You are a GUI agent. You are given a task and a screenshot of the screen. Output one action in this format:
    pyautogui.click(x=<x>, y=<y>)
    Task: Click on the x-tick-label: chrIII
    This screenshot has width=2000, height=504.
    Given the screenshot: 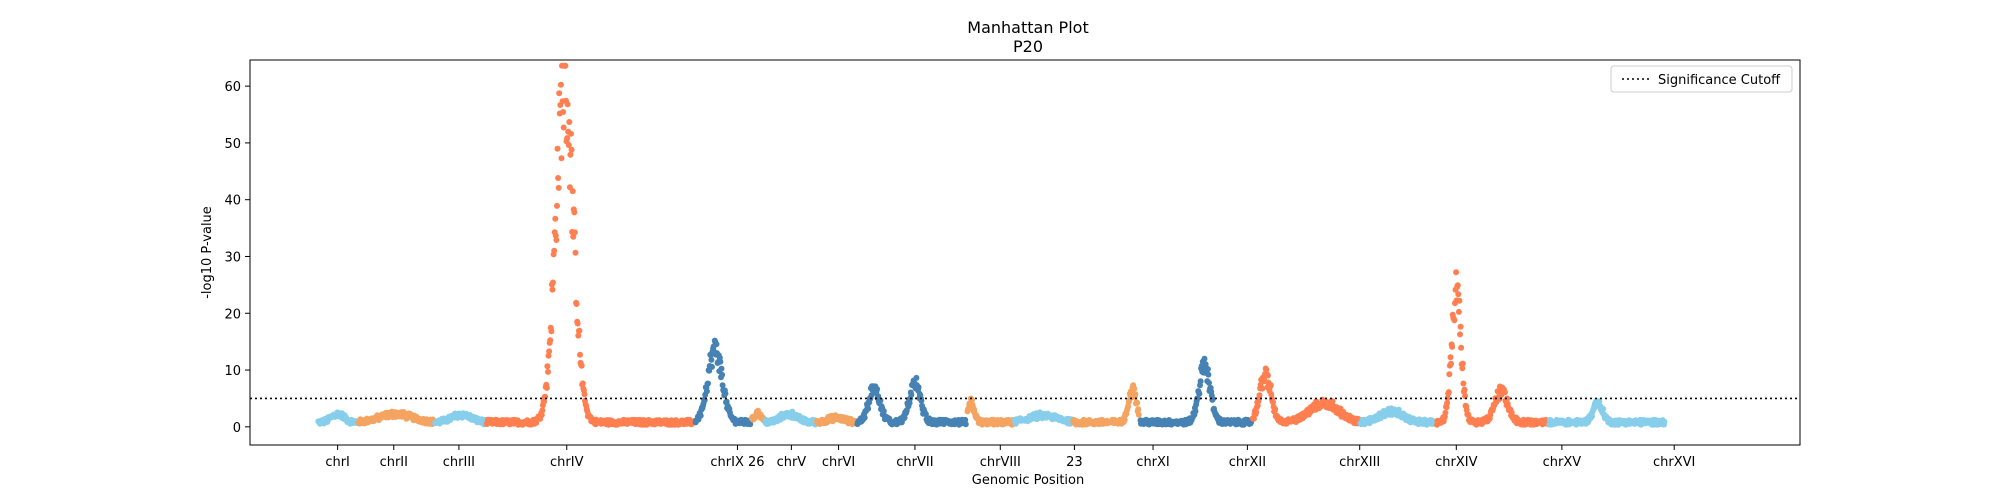 What is the action you would take?
    pyautogui.click(x=459, y=462)
    